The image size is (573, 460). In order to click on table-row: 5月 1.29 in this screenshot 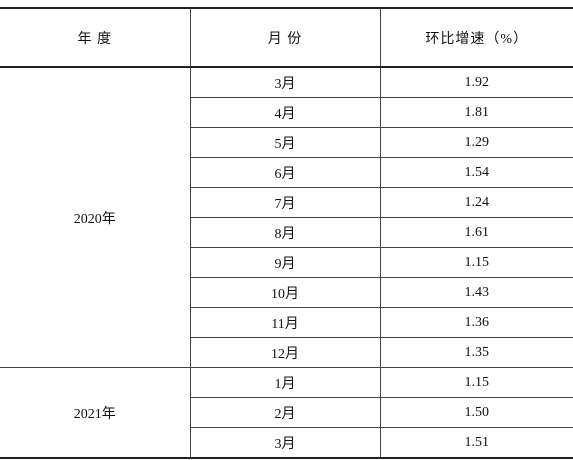, I will do `click(286, 142)`.